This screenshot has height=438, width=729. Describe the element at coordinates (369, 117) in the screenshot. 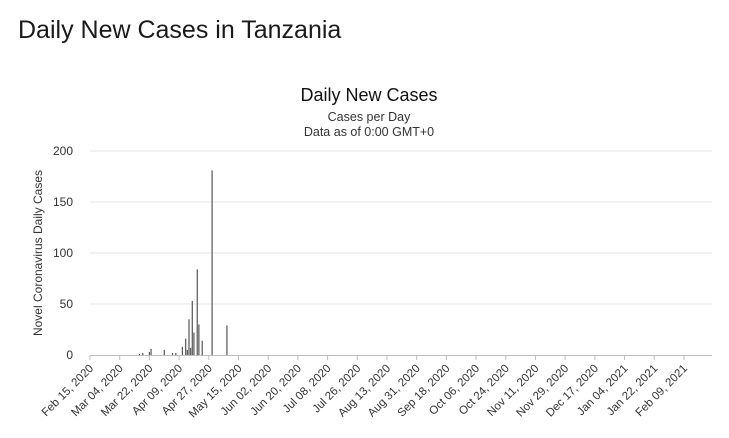

I see `chart-subtitle-1: Cases per Day` at that location.